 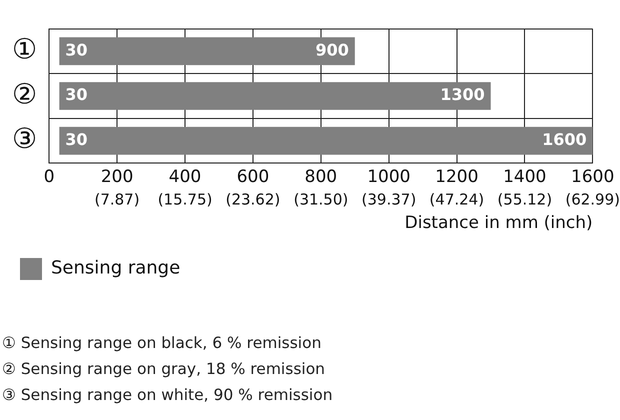 I want to click on x2-tick-label: (23.62), so click(x=253, y=199).